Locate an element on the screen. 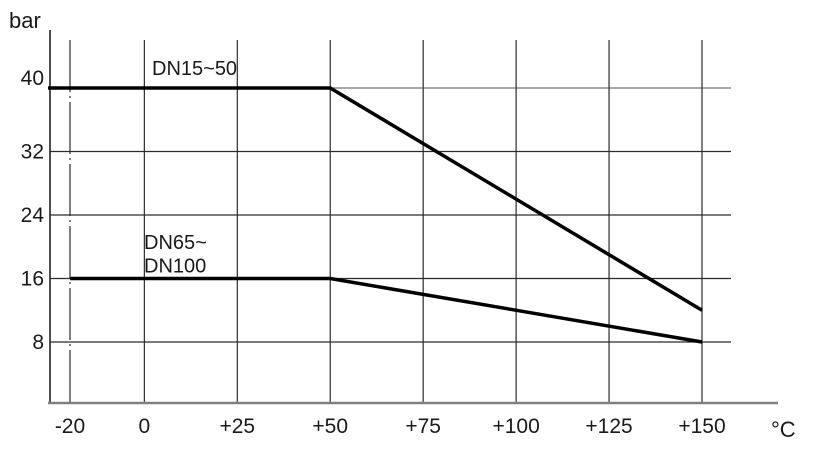  x-tick-label: 0 is located at coordinates (145, 426).